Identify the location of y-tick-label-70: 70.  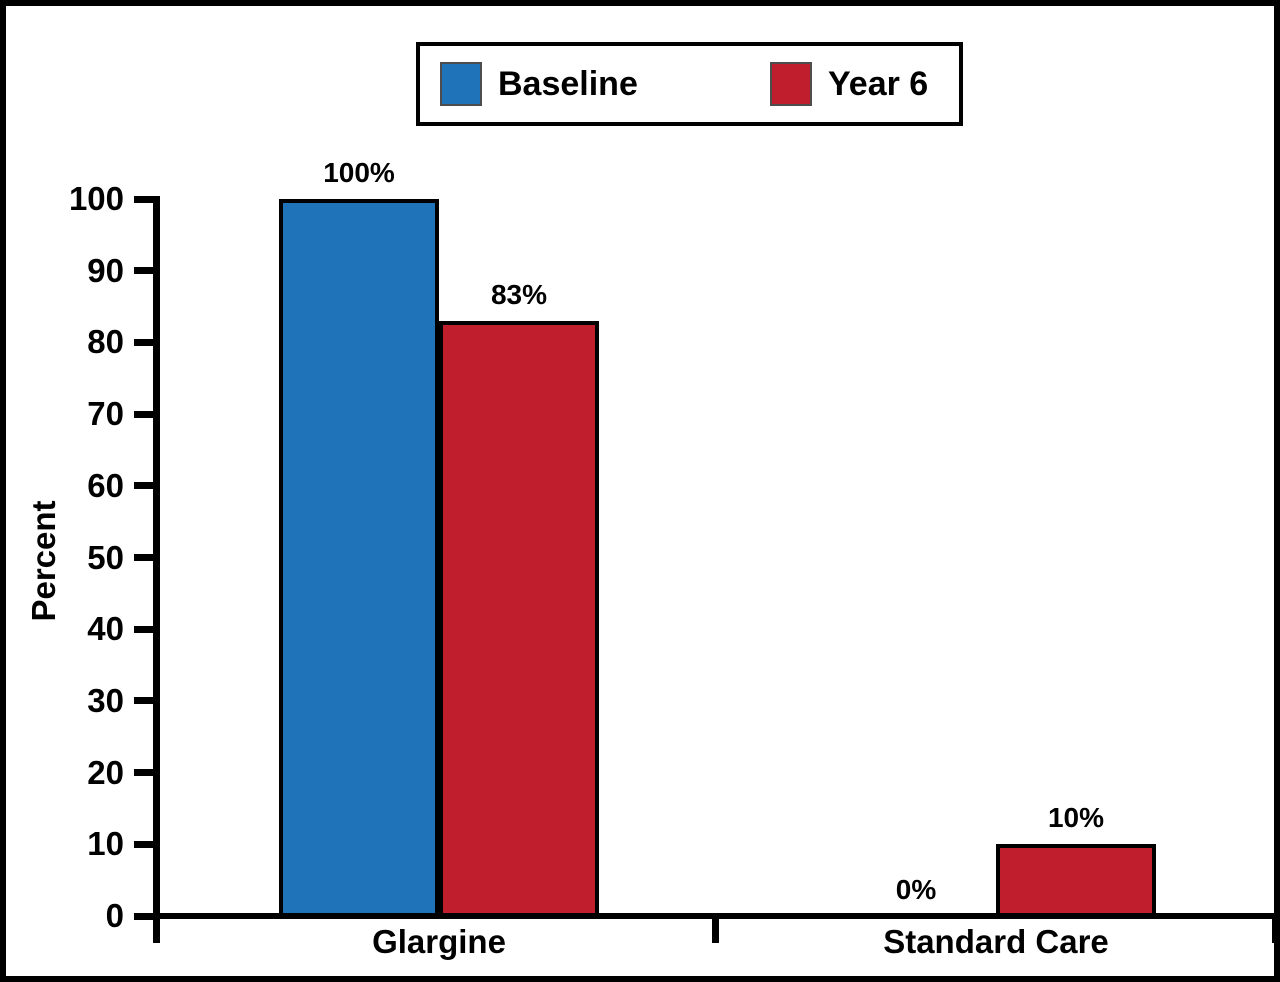
(105, 414).